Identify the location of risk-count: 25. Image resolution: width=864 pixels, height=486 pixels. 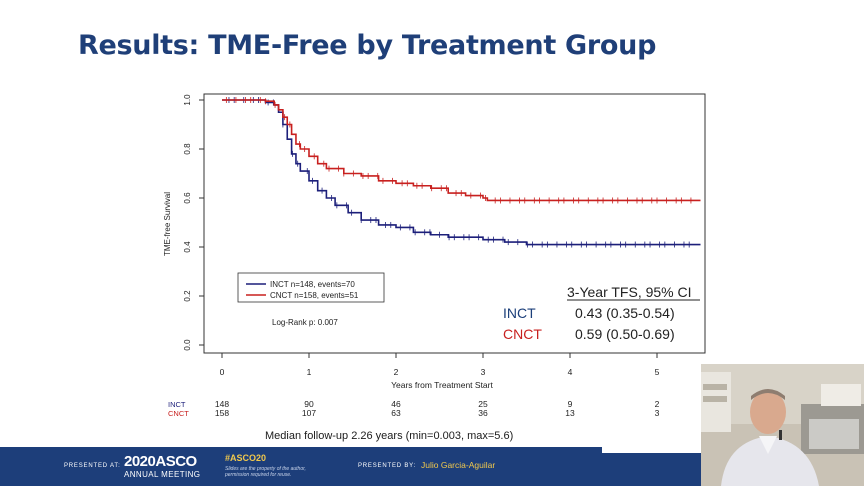
(483, 404).